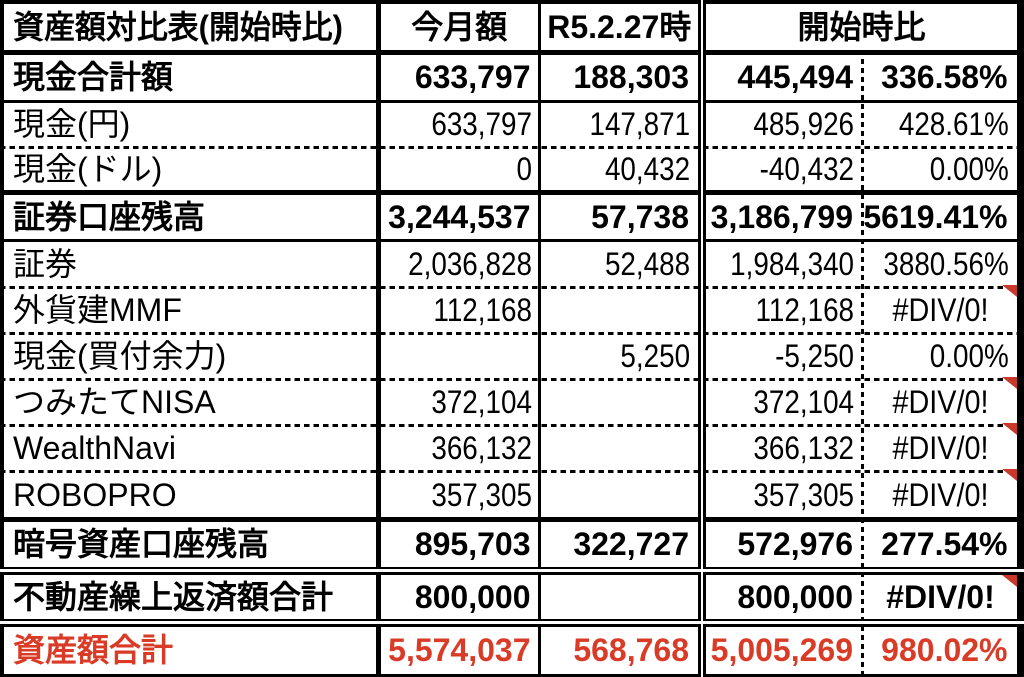 This screenshot has height=677, width=1024. I want to click on table-row-crypto-total: 暗号資産口座残高 895,703 322,727 572,976 277.54%, so click(512, 544).